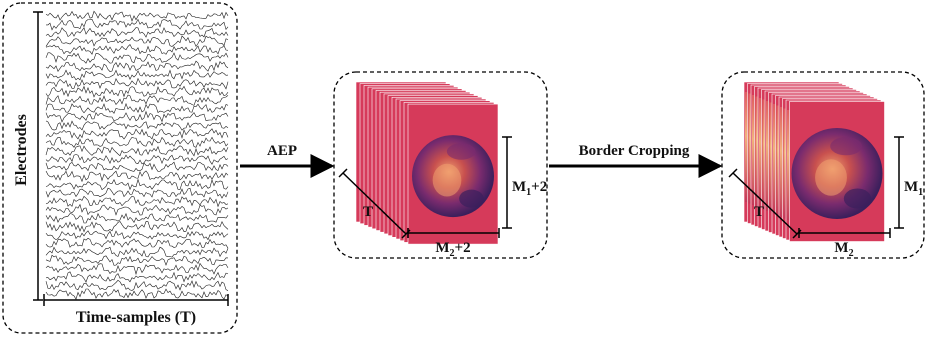 This screenshot has width=927, height=339. Describe the element at coordinates (636, 160) in the screenshot. I see `border-cropping-arrow: Border Cropping` at that location.